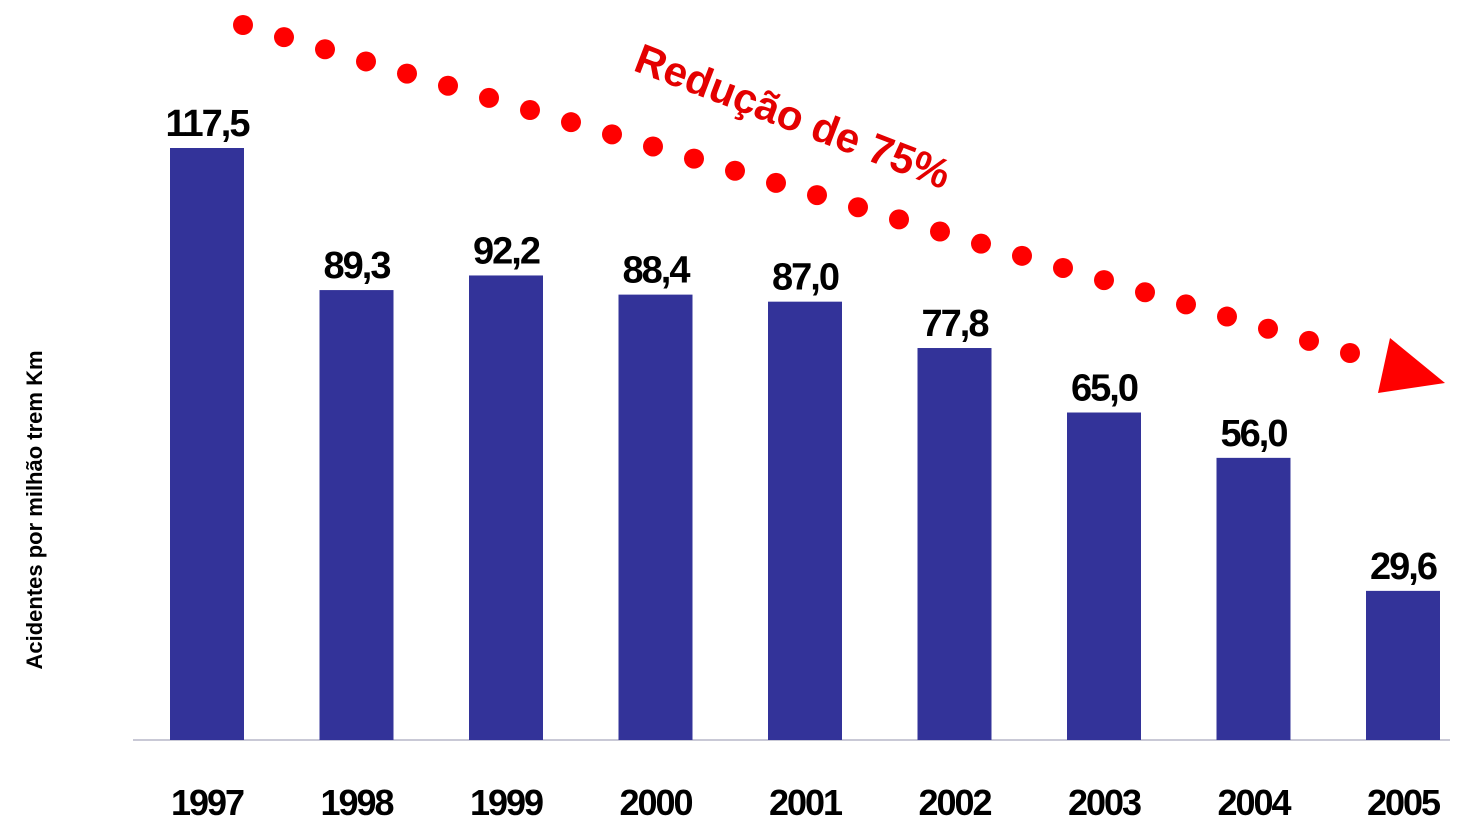  What do you see at coordinates (1403, 567) in the screenshot?
I see `data-label-2005: 29,6` at bounding box center [1403, 567].